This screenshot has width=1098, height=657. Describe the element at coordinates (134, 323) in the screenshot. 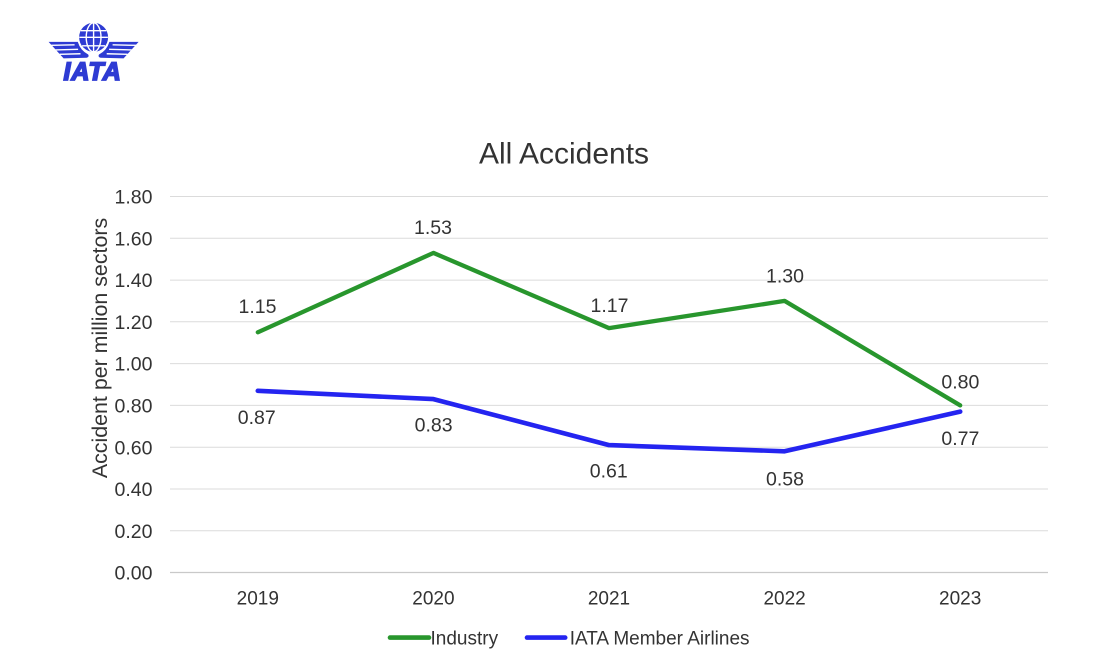

I see `svg-text: 1.20` at that location.